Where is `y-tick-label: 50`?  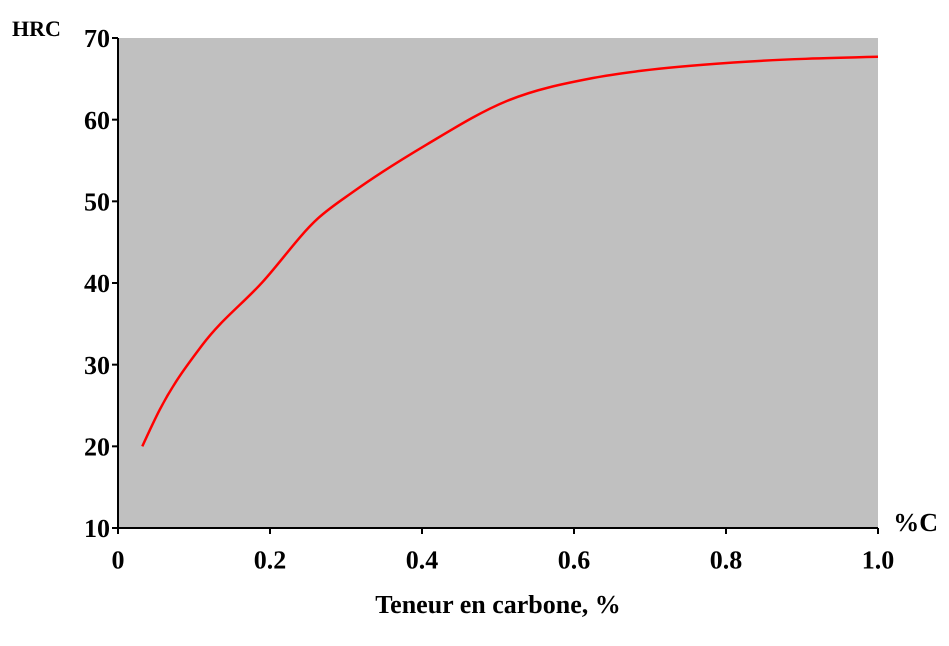
y-tick-label: 50 is located at coordinates (97, 202).